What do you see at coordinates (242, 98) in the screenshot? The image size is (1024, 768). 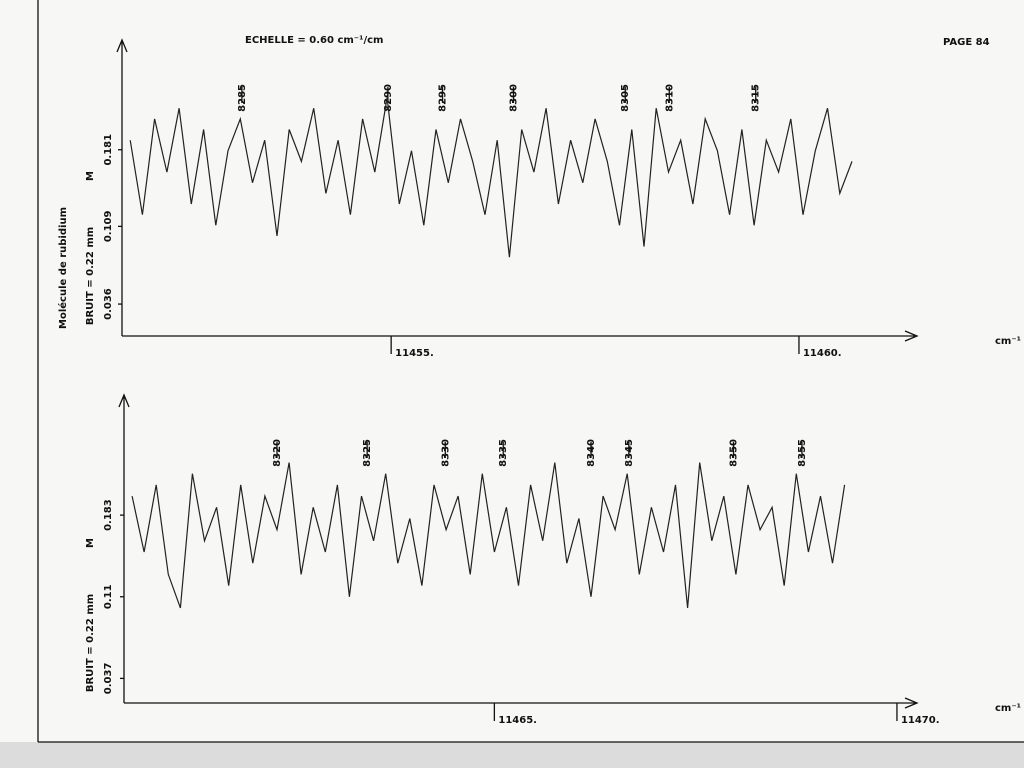 I see `line-label: 8285` at bounding box center [242, 98].